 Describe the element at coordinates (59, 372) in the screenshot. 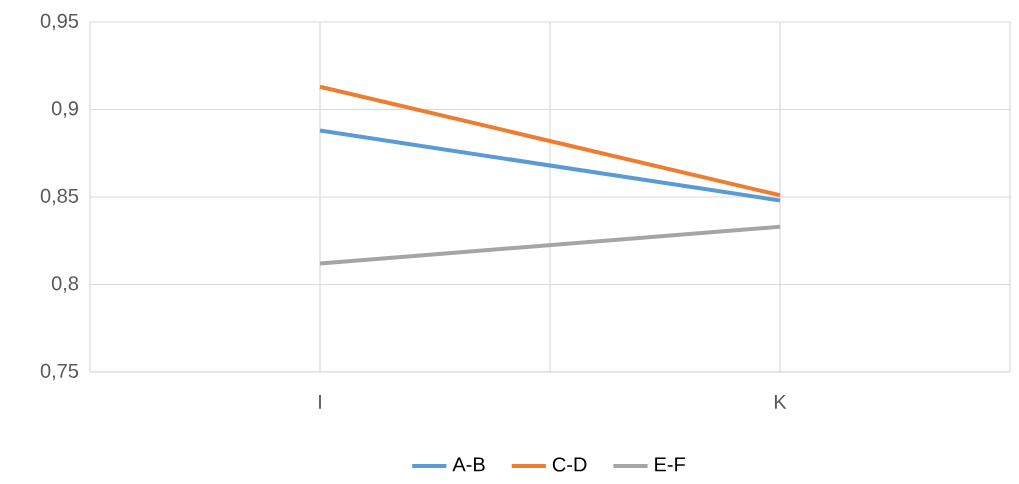

I see `y-tick-label: 0,75` at that location.